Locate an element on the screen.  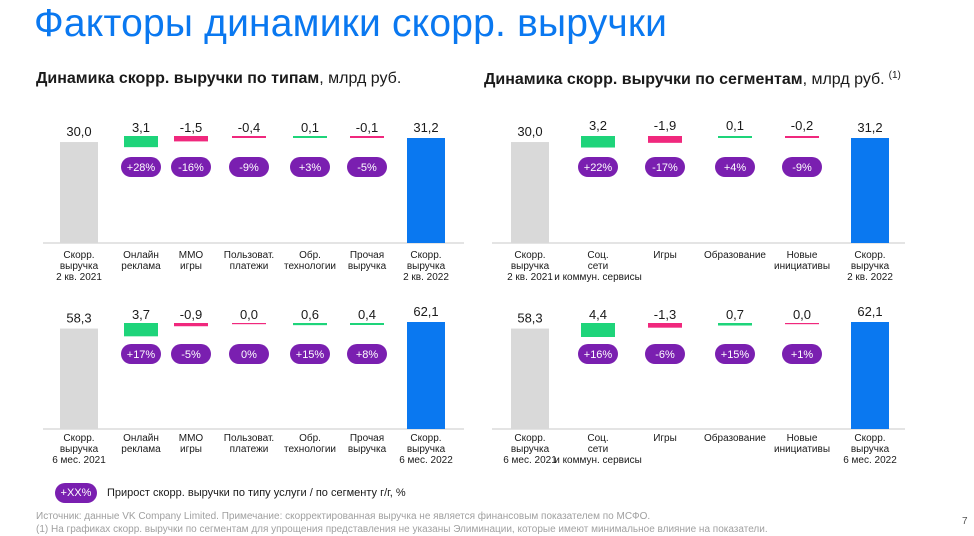
category-label: Скорр. выручка 2 кв. 2022 is located at coordinates (870, 266).